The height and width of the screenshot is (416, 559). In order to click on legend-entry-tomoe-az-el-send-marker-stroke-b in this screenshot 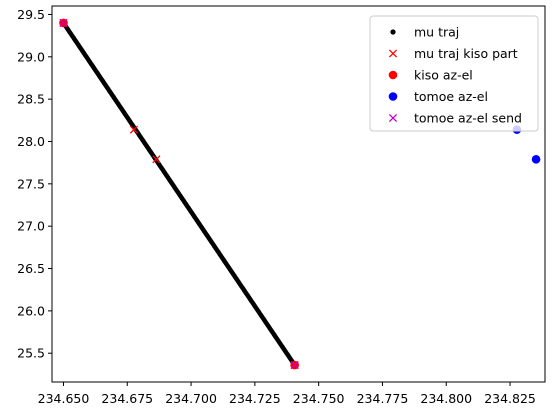, I will do `click(393, 118)`.